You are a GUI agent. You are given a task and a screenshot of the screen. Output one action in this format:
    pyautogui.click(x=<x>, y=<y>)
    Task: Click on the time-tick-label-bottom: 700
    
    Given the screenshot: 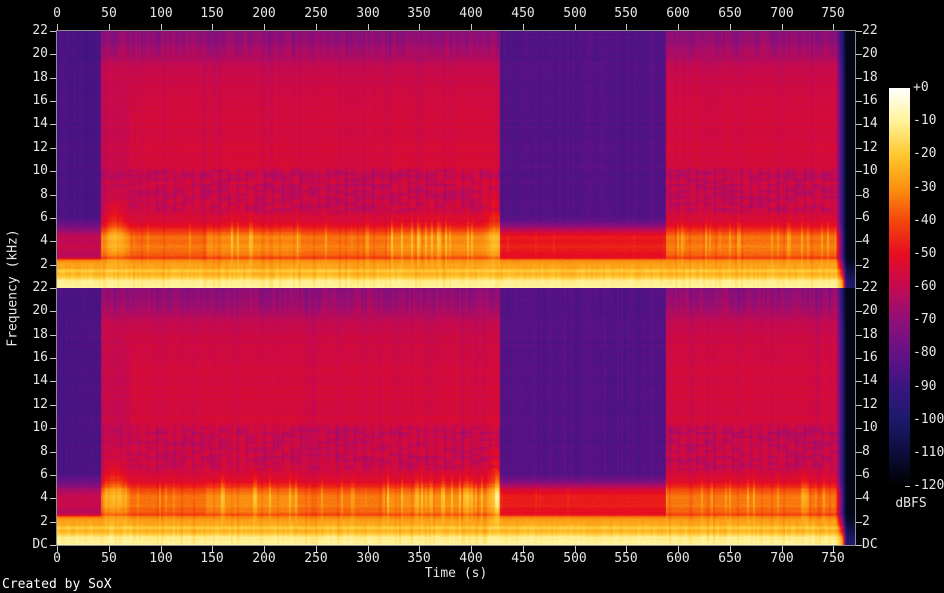 What is the action you would take?
    pyautogui.click(x=782, y=558)
    